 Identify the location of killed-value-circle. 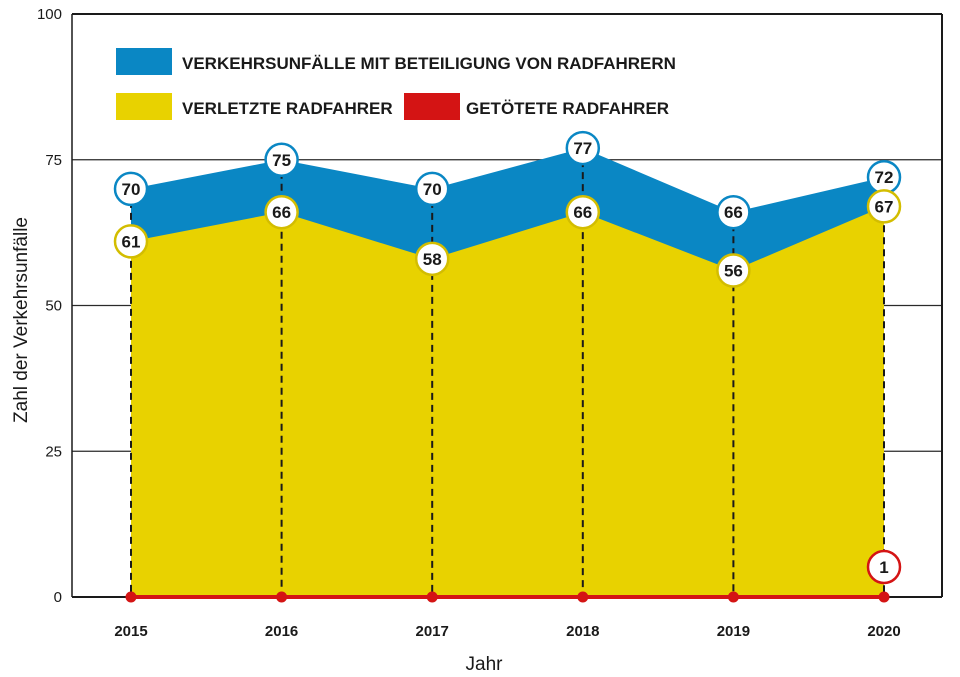
(884, 567).